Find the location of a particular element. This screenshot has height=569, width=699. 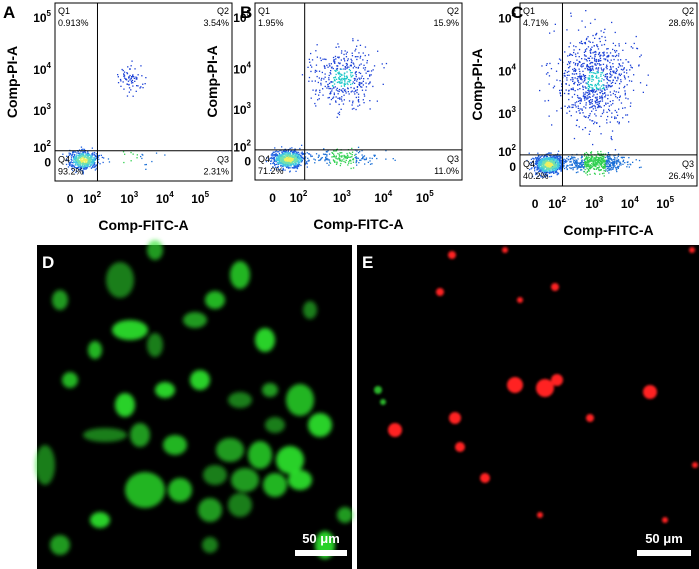

tick-exp: 5 is located at coordinates (207, 194).